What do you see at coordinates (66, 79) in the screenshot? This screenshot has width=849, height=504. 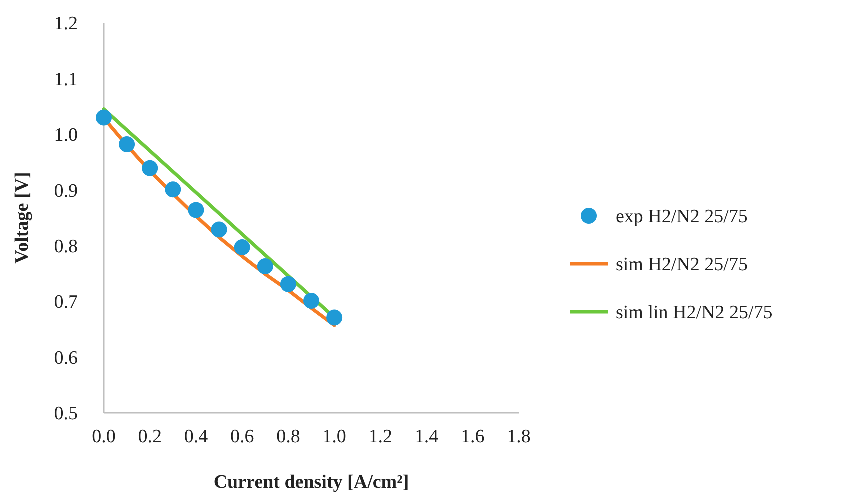 I see `y-tick-label: 1.1` at bounding box center [66, 79].